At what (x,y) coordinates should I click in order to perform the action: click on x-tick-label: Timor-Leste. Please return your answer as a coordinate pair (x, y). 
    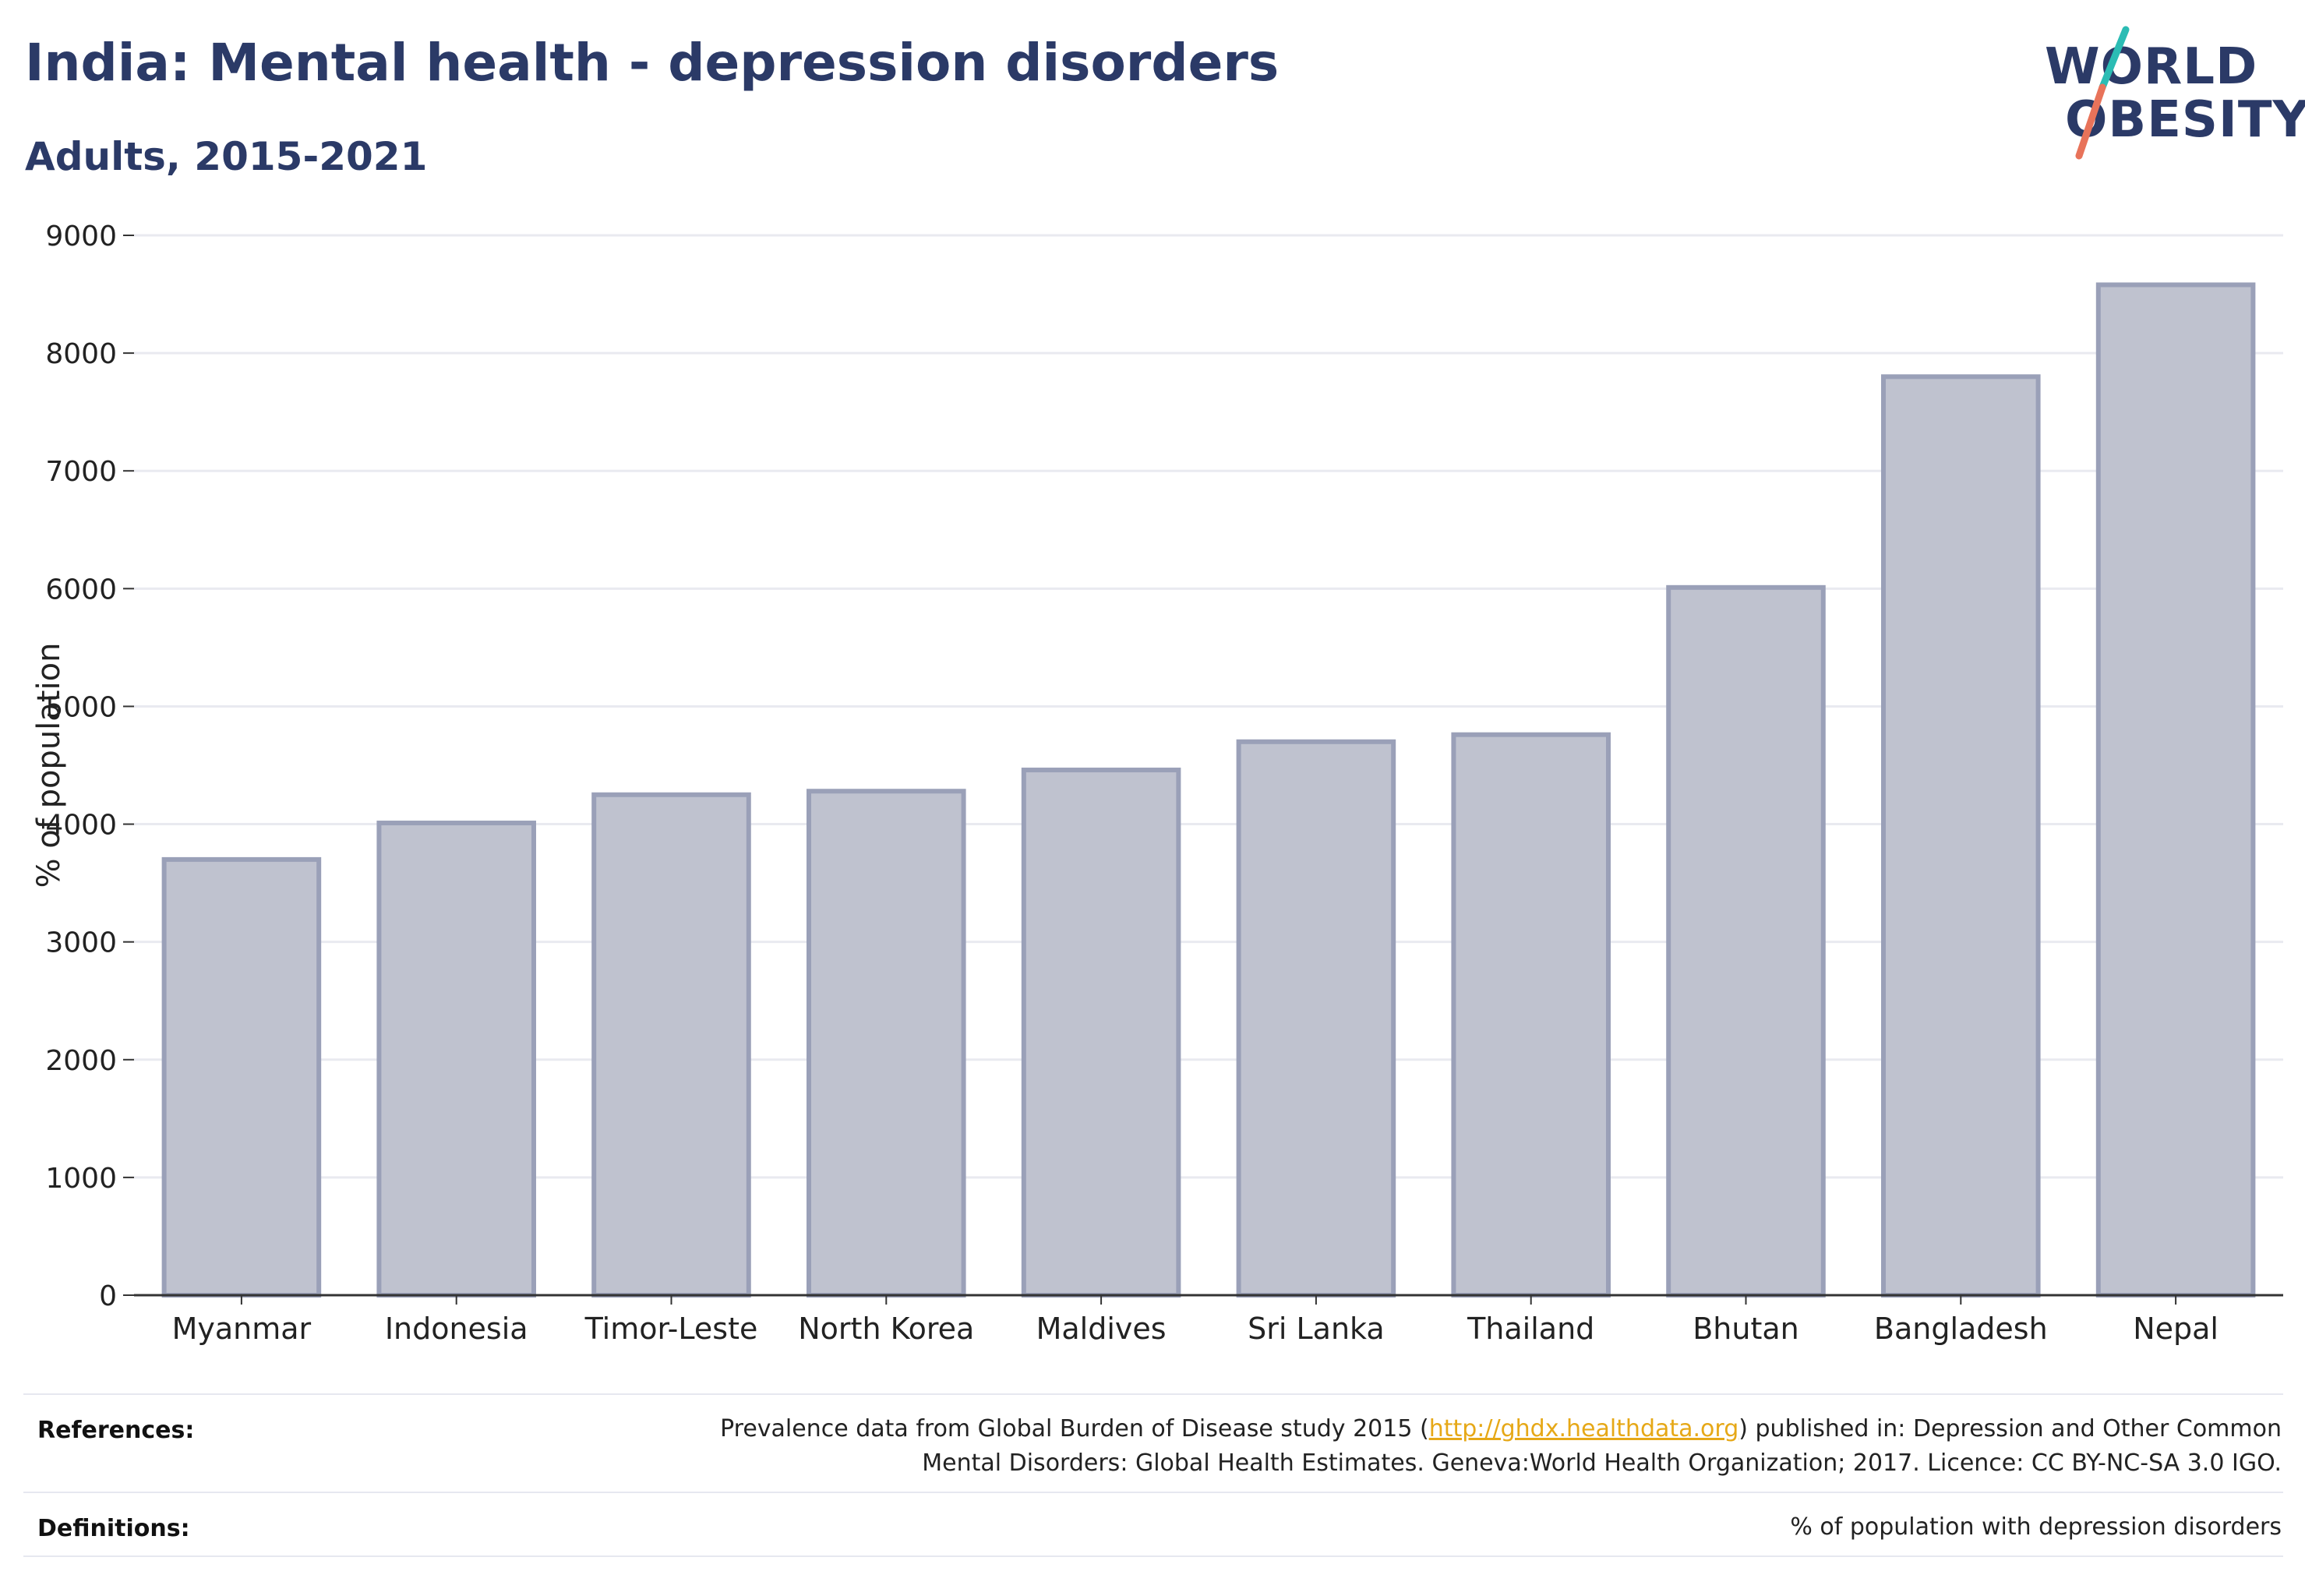
    Looking at the image, I should click on (671, 1329).